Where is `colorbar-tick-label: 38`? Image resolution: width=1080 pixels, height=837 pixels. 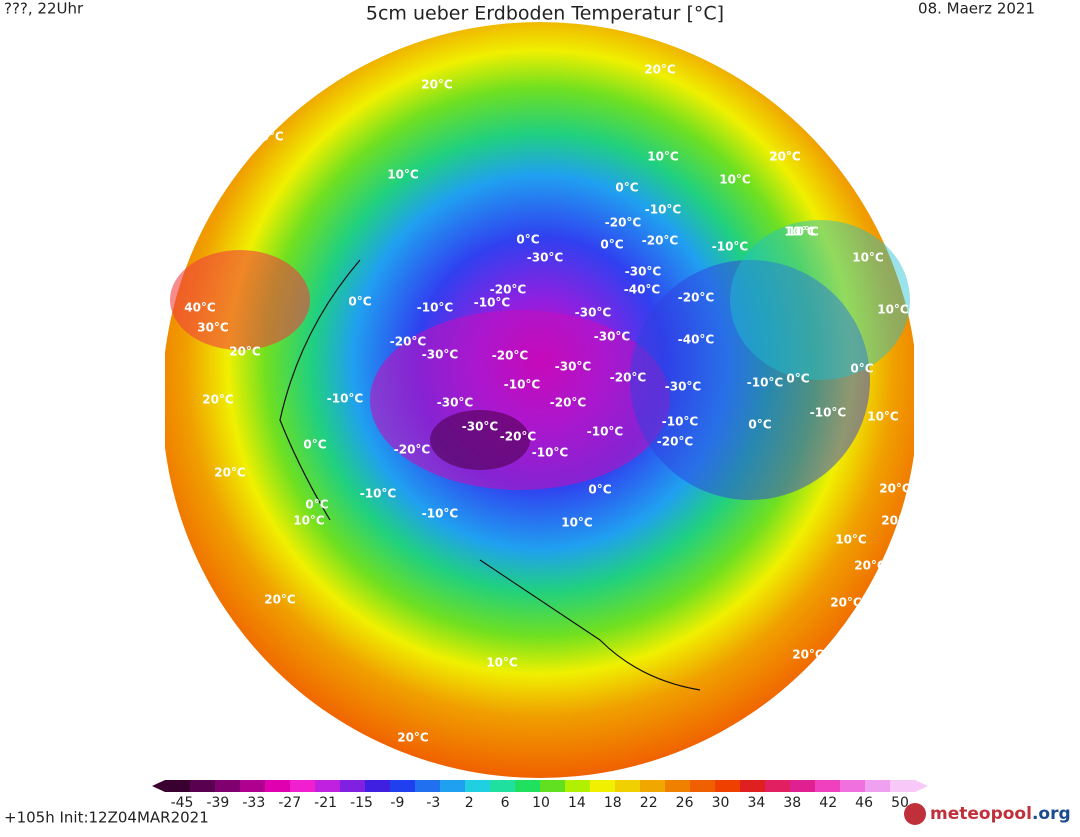
colorbar-tick-label: 38 is located at coordinates (792, 803).